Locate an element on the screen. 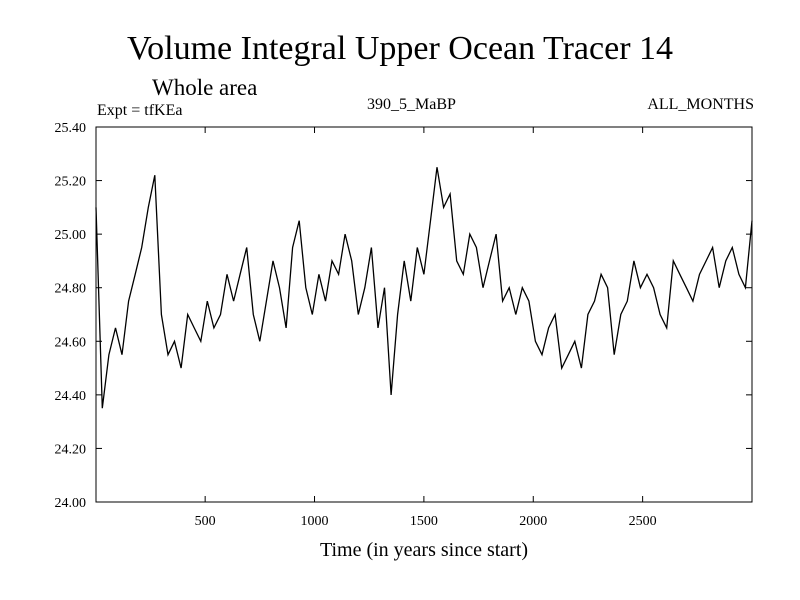  y-tick-label: 24.00 is located at coordinates (71, 503).